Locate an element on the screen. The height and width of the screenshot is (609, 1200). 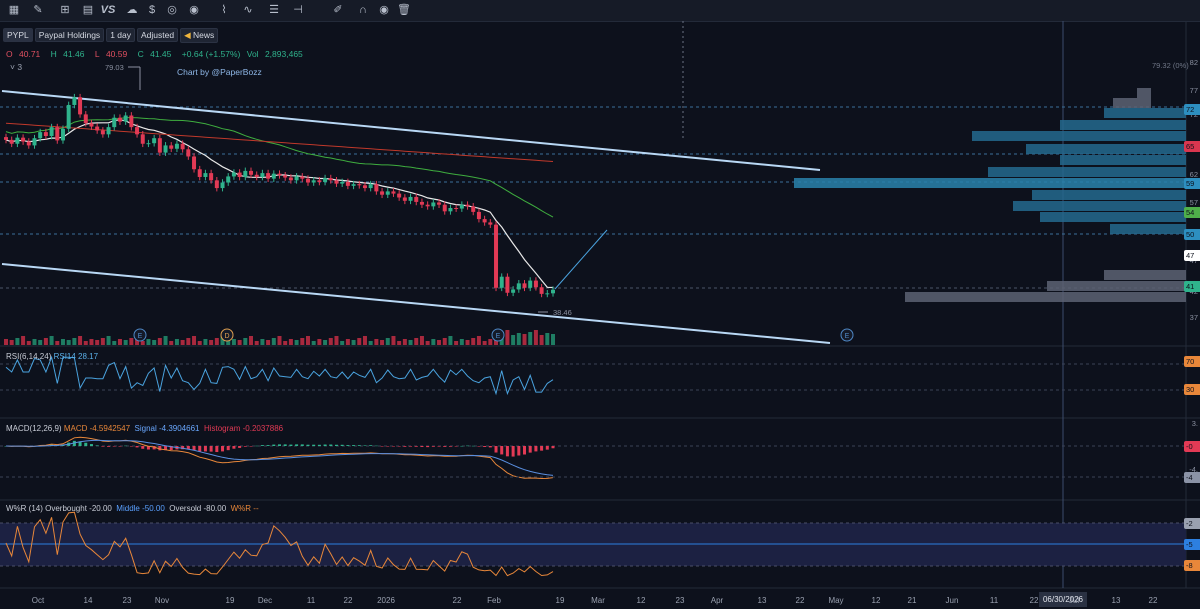
chart-type-icon: ▦ is located at coordinates (14, 10).